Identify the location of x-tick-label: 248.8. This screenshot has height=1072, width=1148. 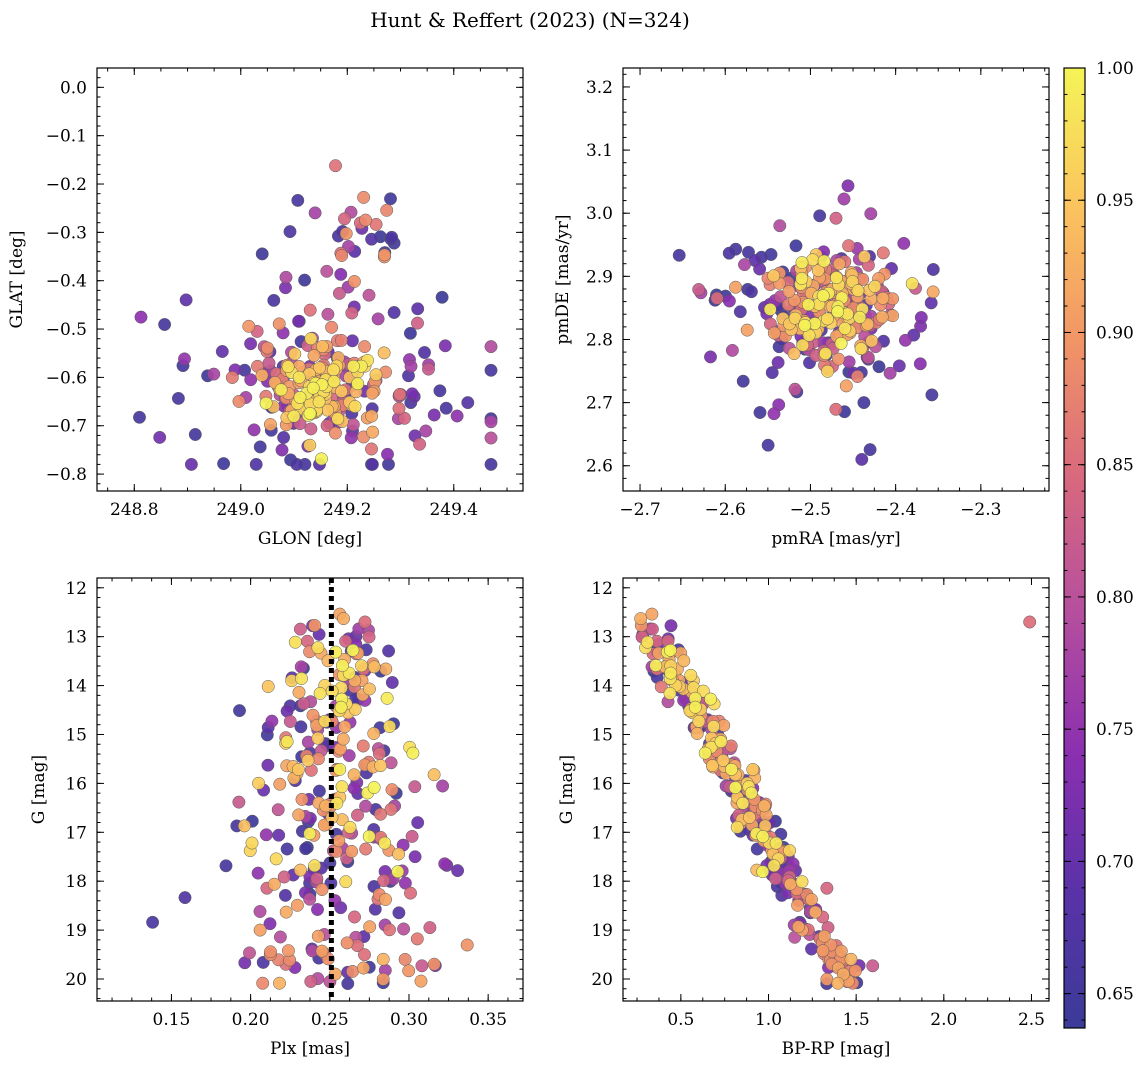
(134, 510).